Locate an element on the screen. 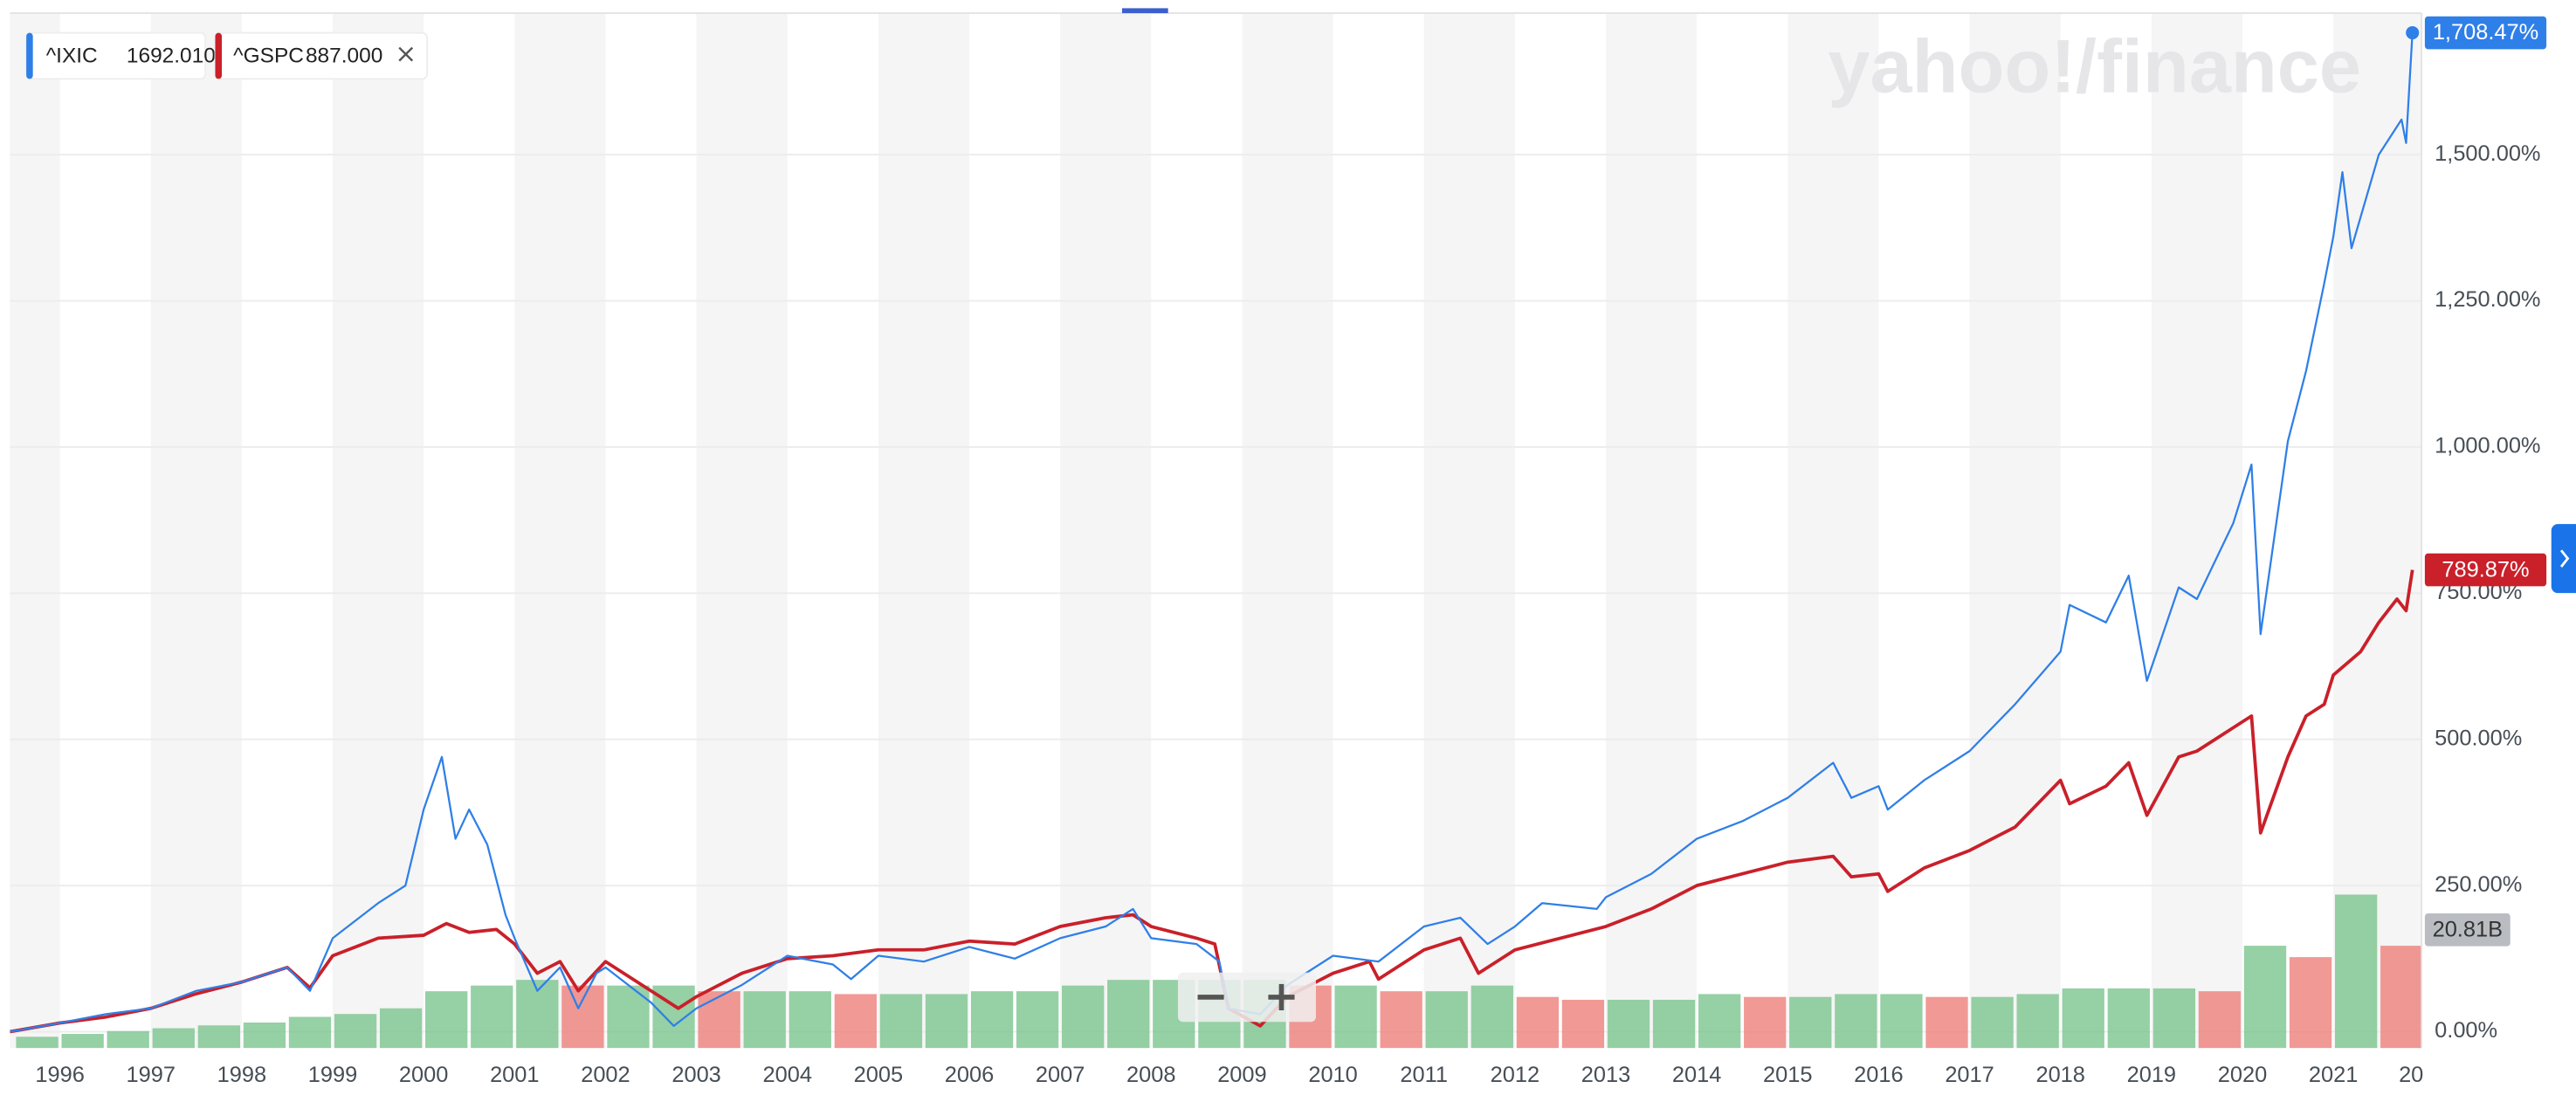  x-tick-label: 1996 is located at coordinates (59, 1075).